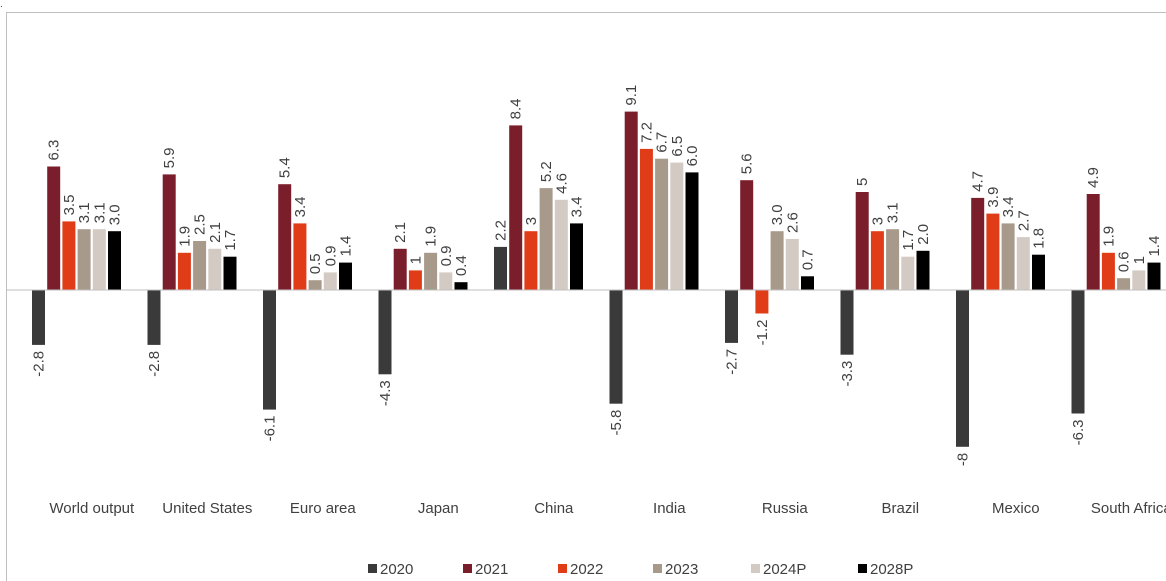 This screenshot has width=1166, height=581. Describe the element at coordinates (285, 167) in the screenshot. I see `value-label-2021-2: 5.4` at that location.